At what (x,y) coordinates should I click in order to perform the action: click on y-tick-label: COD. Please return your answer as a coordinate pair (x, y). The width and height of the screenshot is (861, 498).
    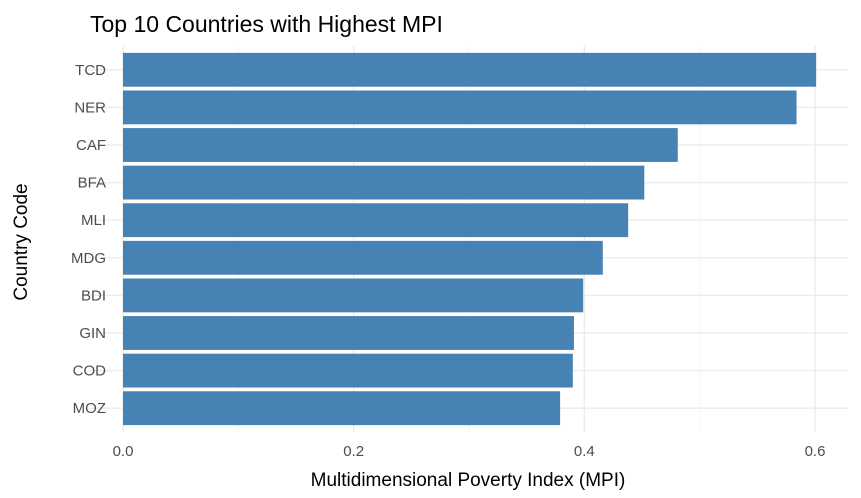
    Looking at the image, I should click on (90, 371).